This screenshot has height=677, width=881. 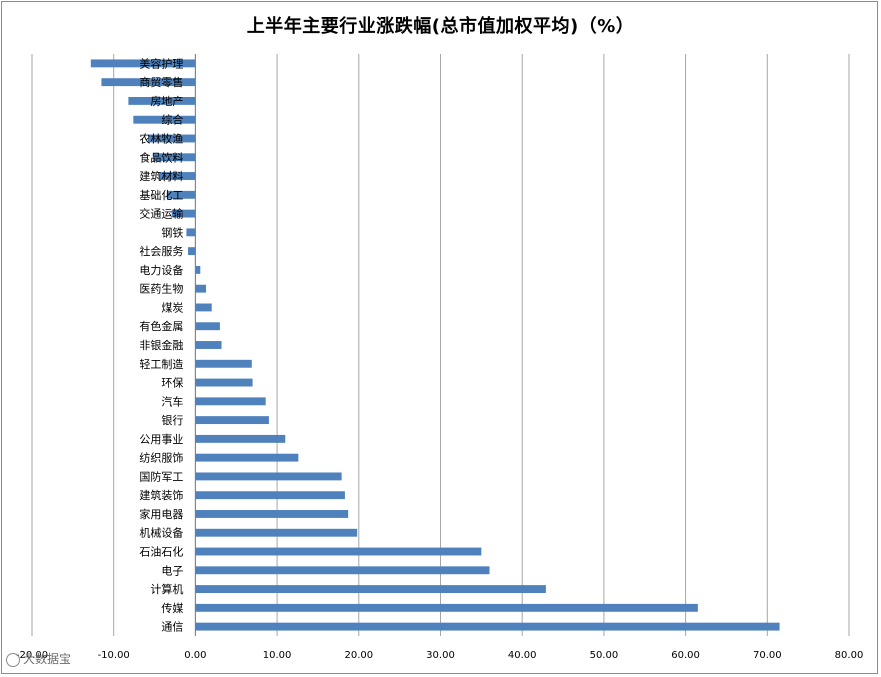 I want to click on category-label: 农林牧渔, so click(x=161, y=138).